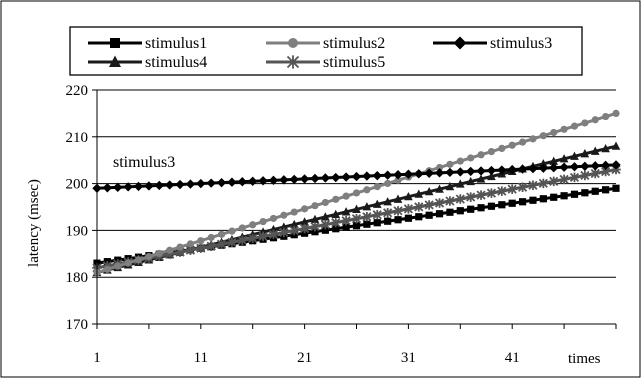  What do you see at coordinates (584, 359) in the screenshot?
I see `x-axis-label: times` at bounding box center [584, 359].